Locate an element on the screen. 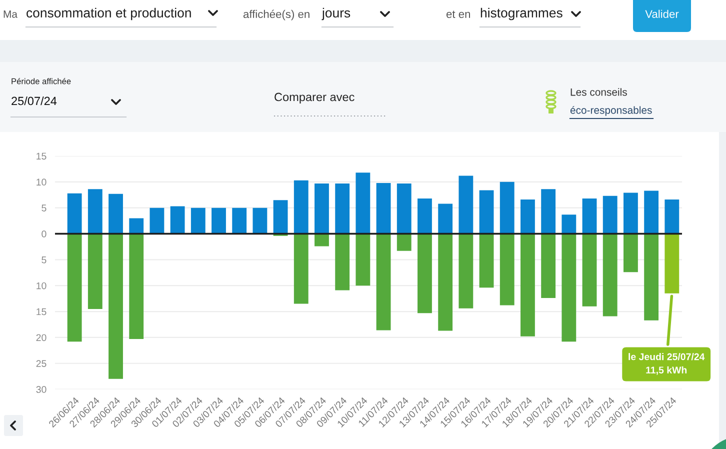 The width and height of the screenshot is (726, 449). text: histogrammes is located at coordinates (521, 14).